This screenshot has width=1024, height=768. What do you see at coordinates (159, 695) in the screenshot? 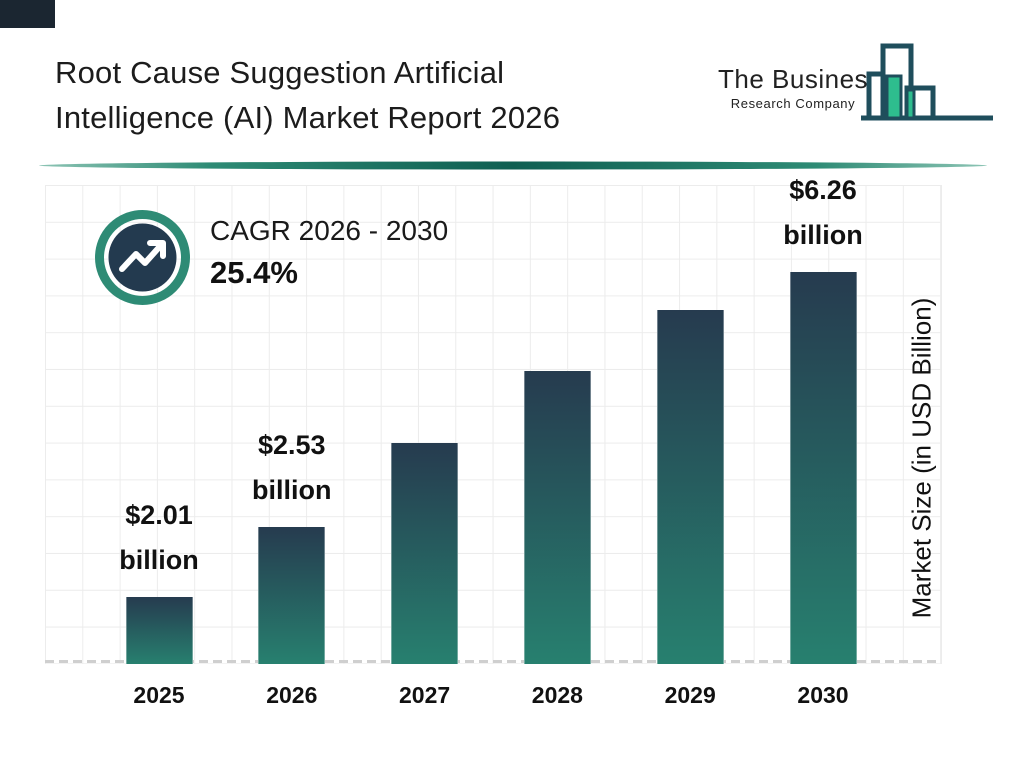
I see `x-axis-label-2025: 2025` at bounding box center [159, 695].